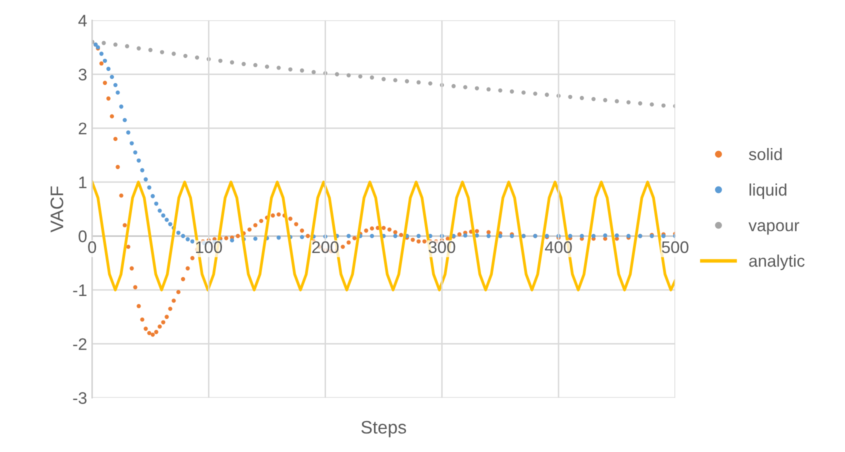  What do you see at coordinates (442, 247) in the screenshot?
I see `x-tick-label: 300` at bounding box center [442, 247].